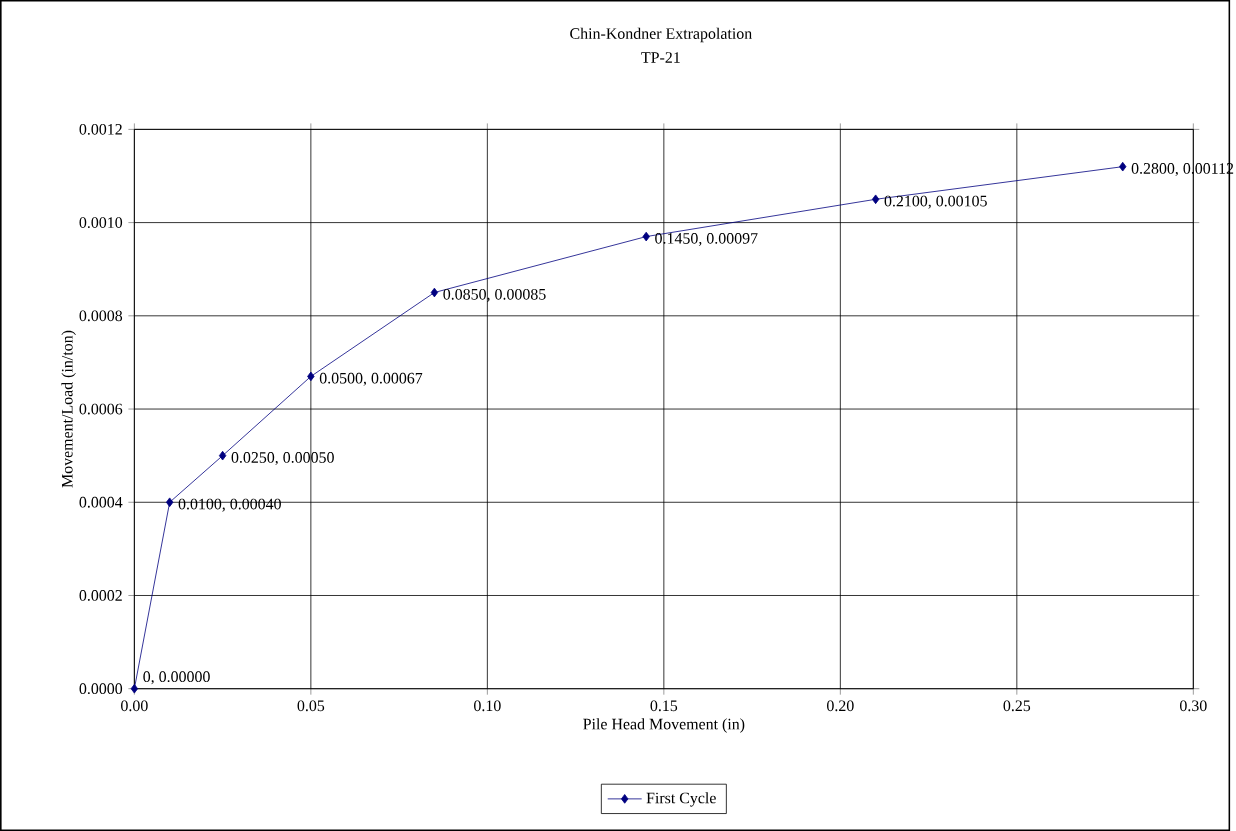 The width and height of the screenshot is (1236, 831). Describe the element at coordinates (282, 459) in the screenshot. I see `data-label: 0.0250, 0.00050` at that location.